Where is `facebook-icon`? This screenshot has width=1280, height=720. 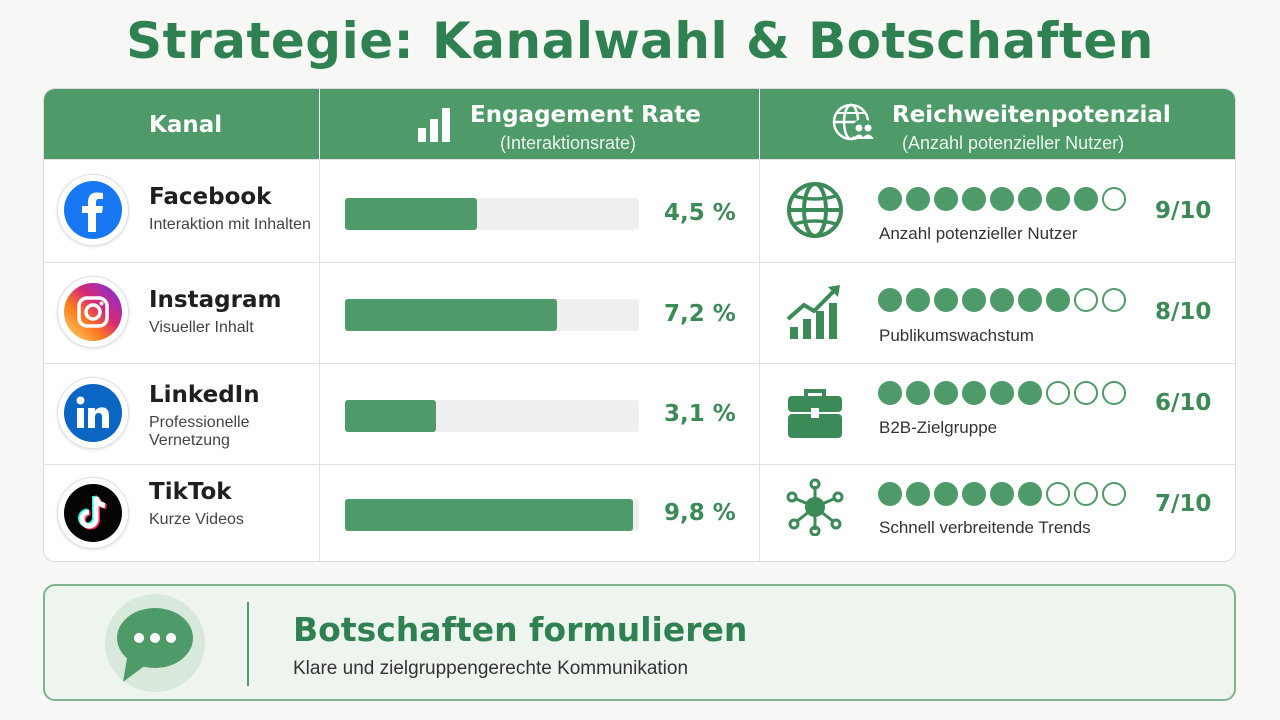
facebook-icon is located at coordinates (93, 210).